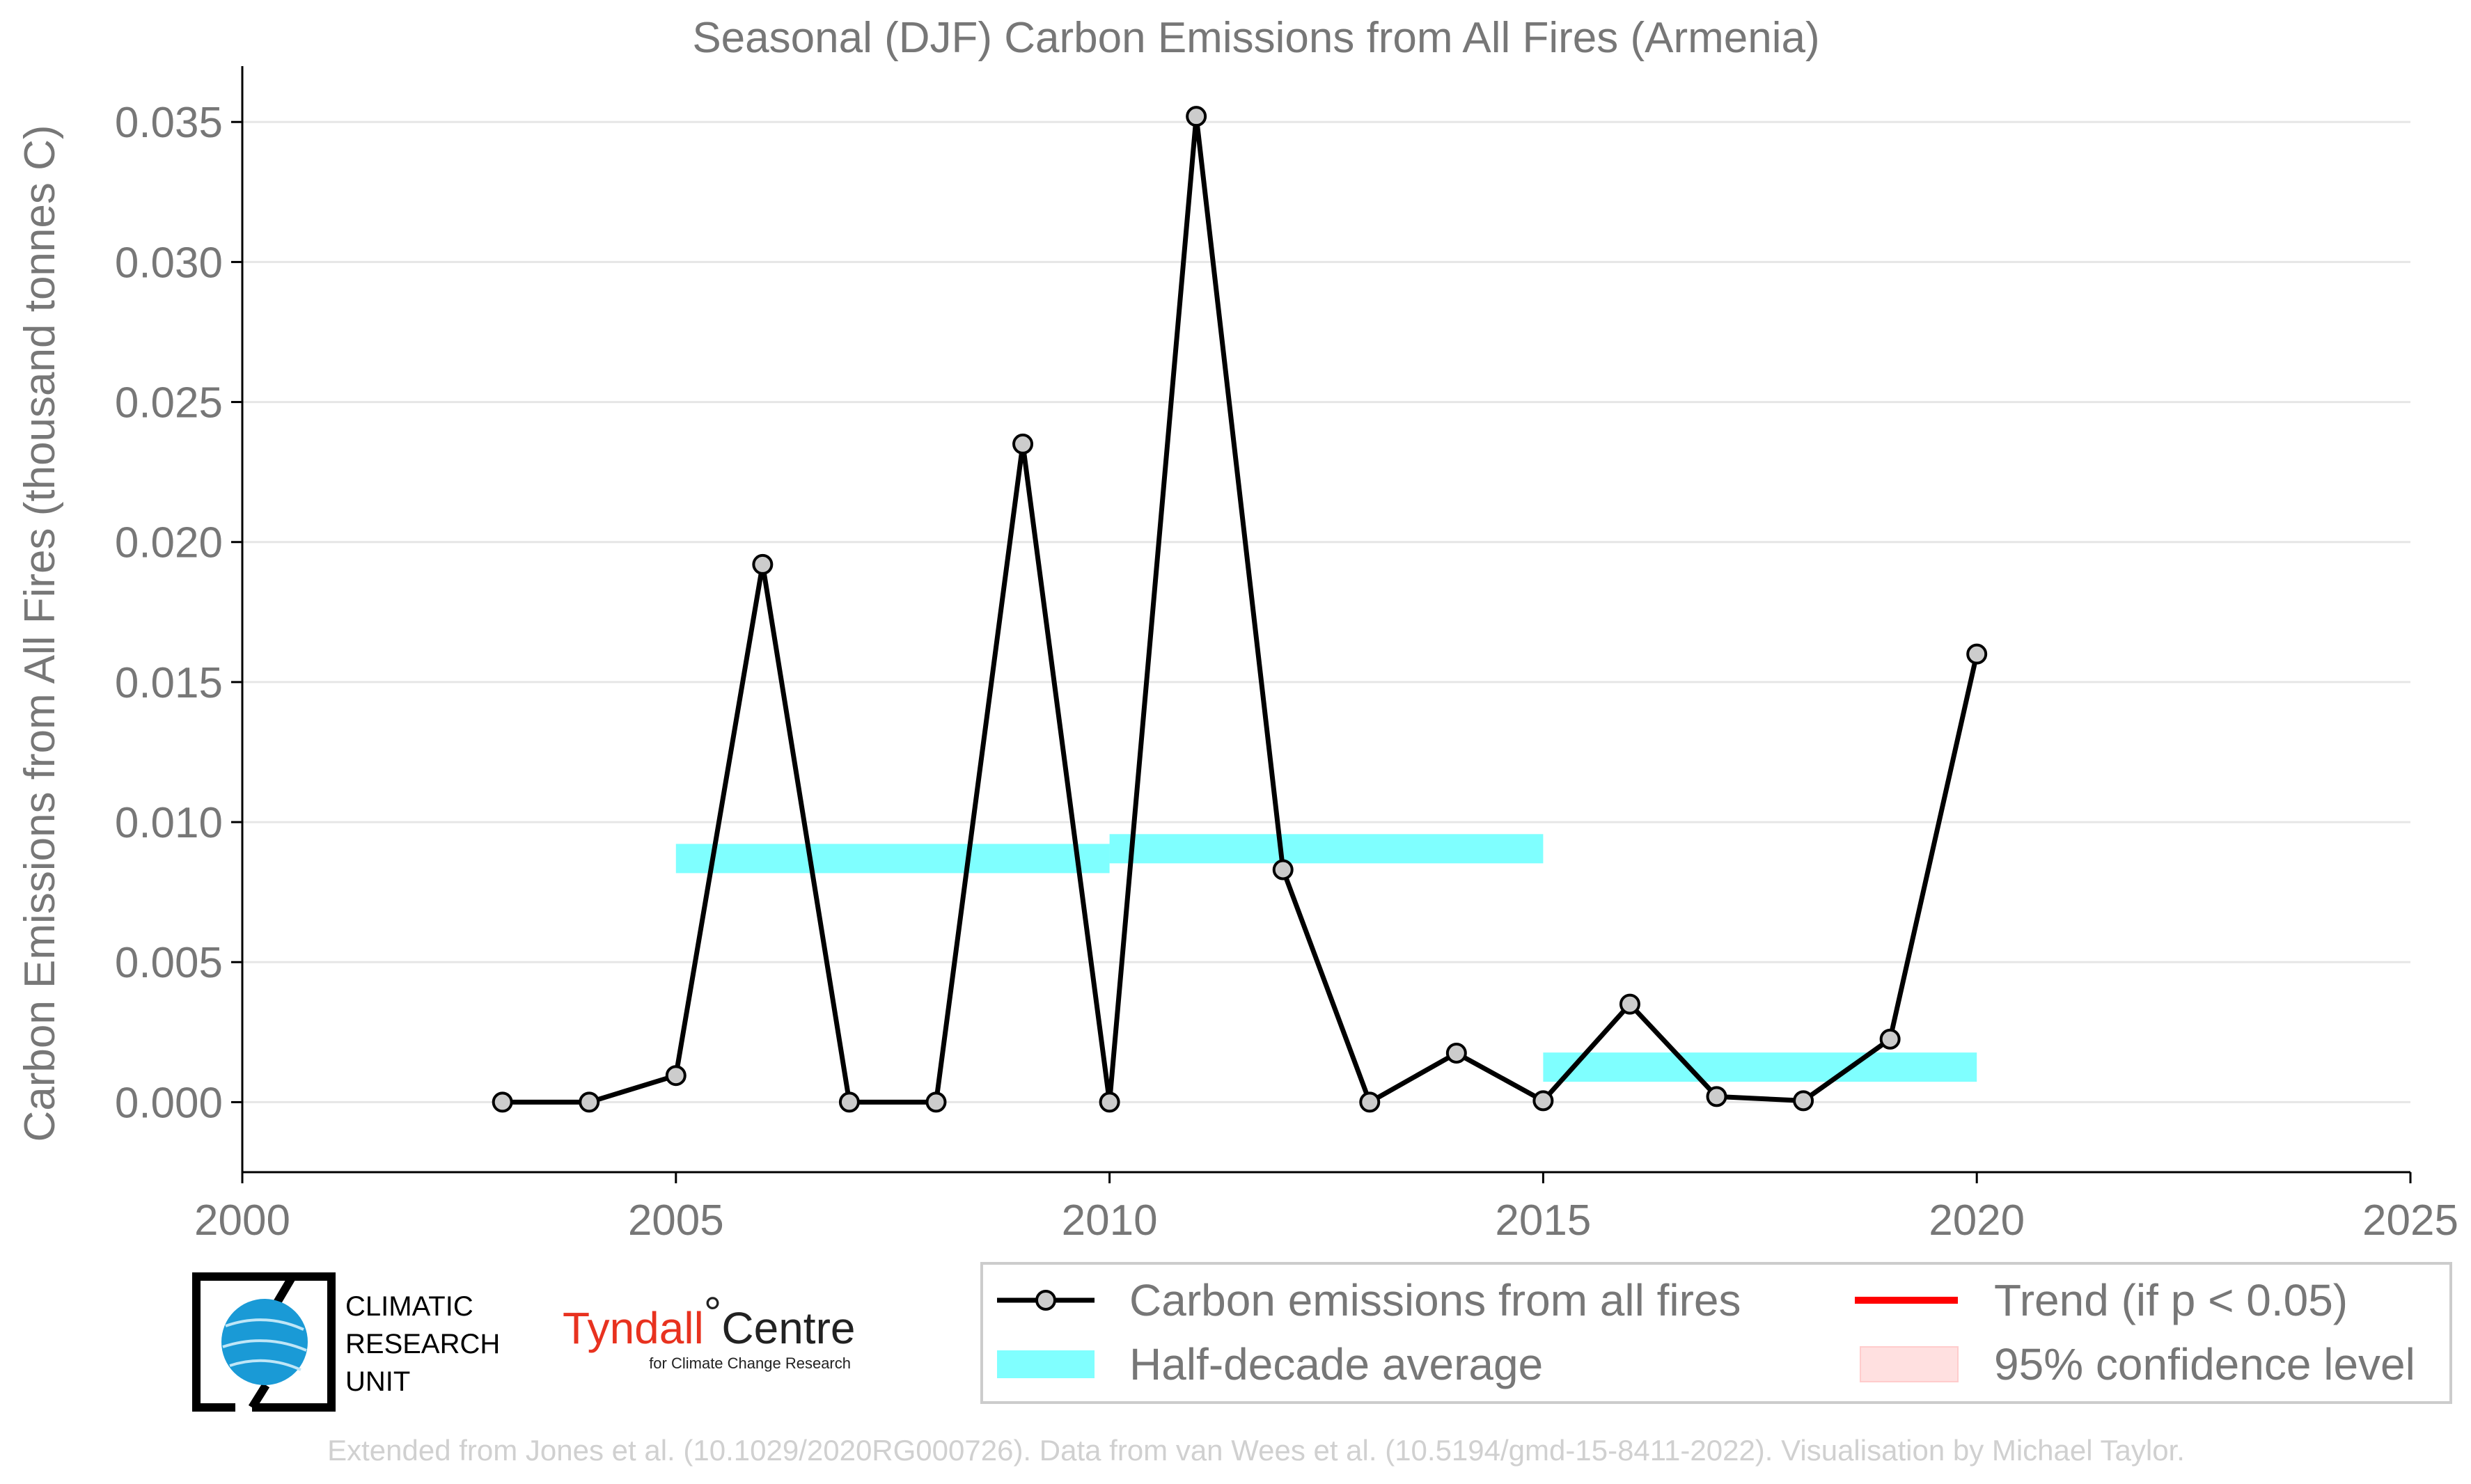 The height and width of the screenshot is (1484, 2471). I want to click on x-tick-label: 2005, so click(676, 1221).